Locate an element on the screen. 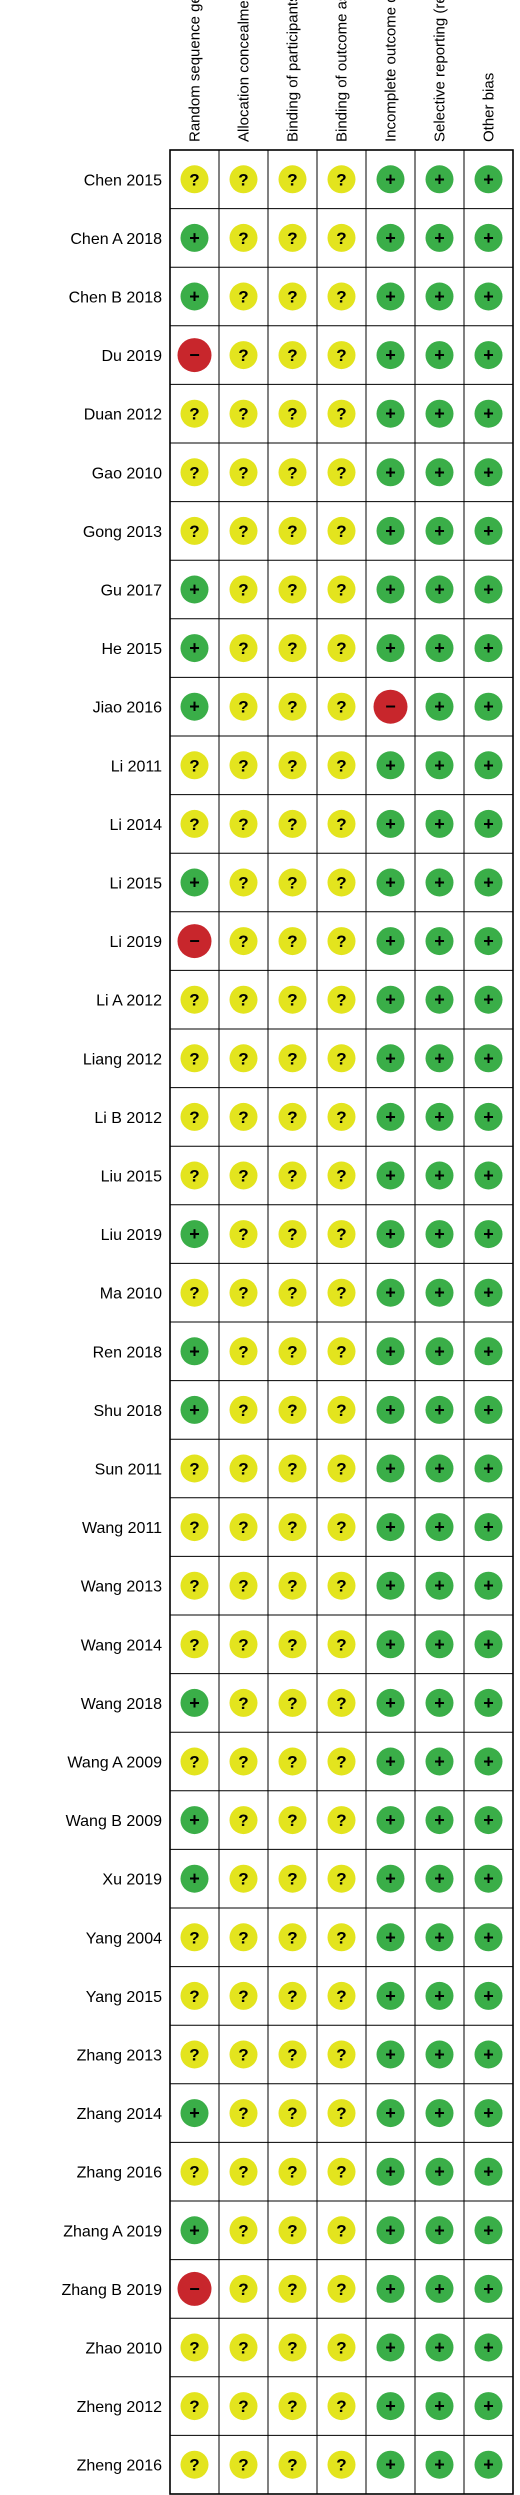 The height and width of the screenshot is (2495, 520). study-label: Gong 2013 is located at coordinates (122, 532).